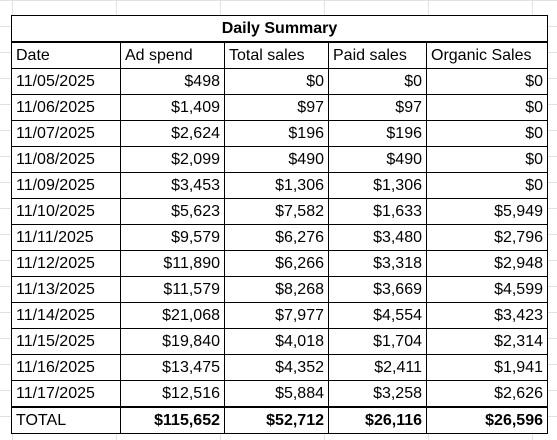 This screenshot has height=440, width=557. Describe the element at coordinates (172, 341) in the screenshot. I see `cell-ad-spend: $19,840` at that location.